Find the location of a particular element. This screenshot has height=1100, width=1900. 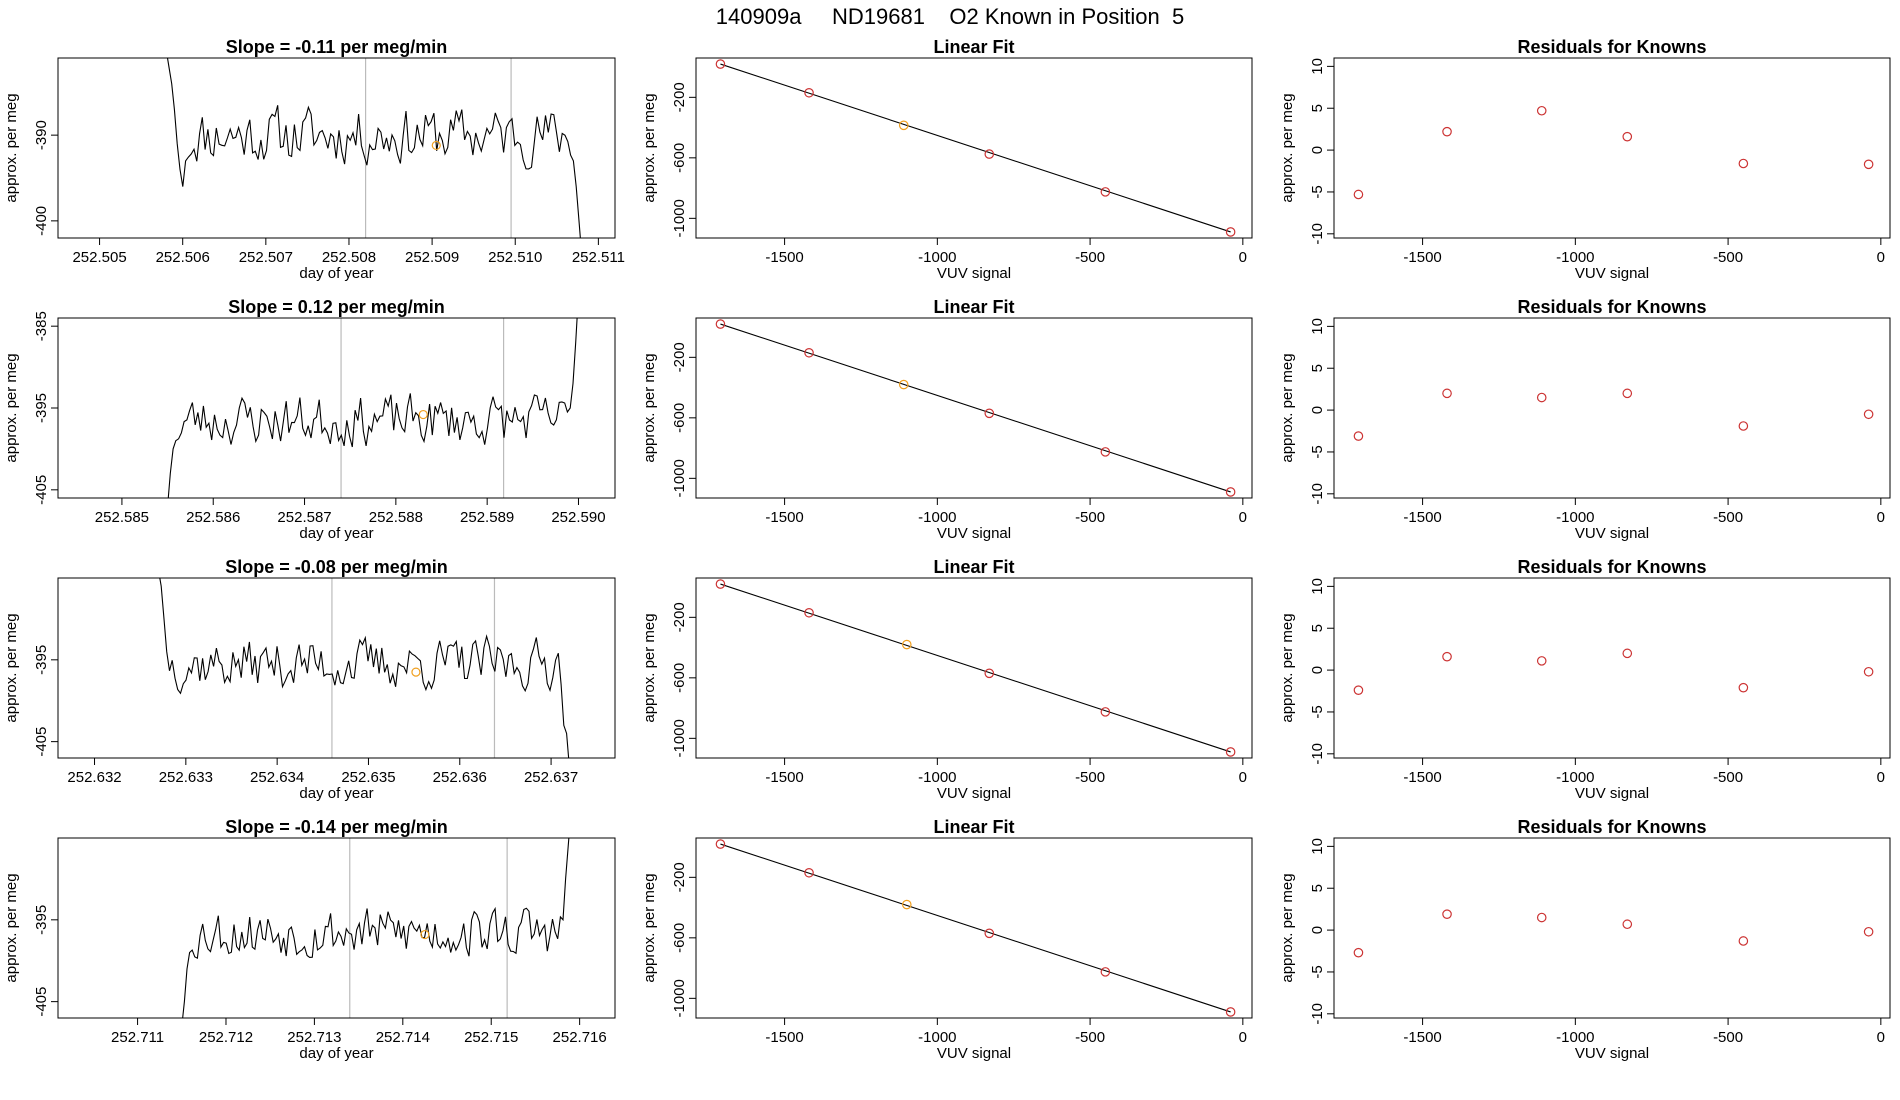

x-tick-label: 252.714 is located at coordinates (403, 1037).